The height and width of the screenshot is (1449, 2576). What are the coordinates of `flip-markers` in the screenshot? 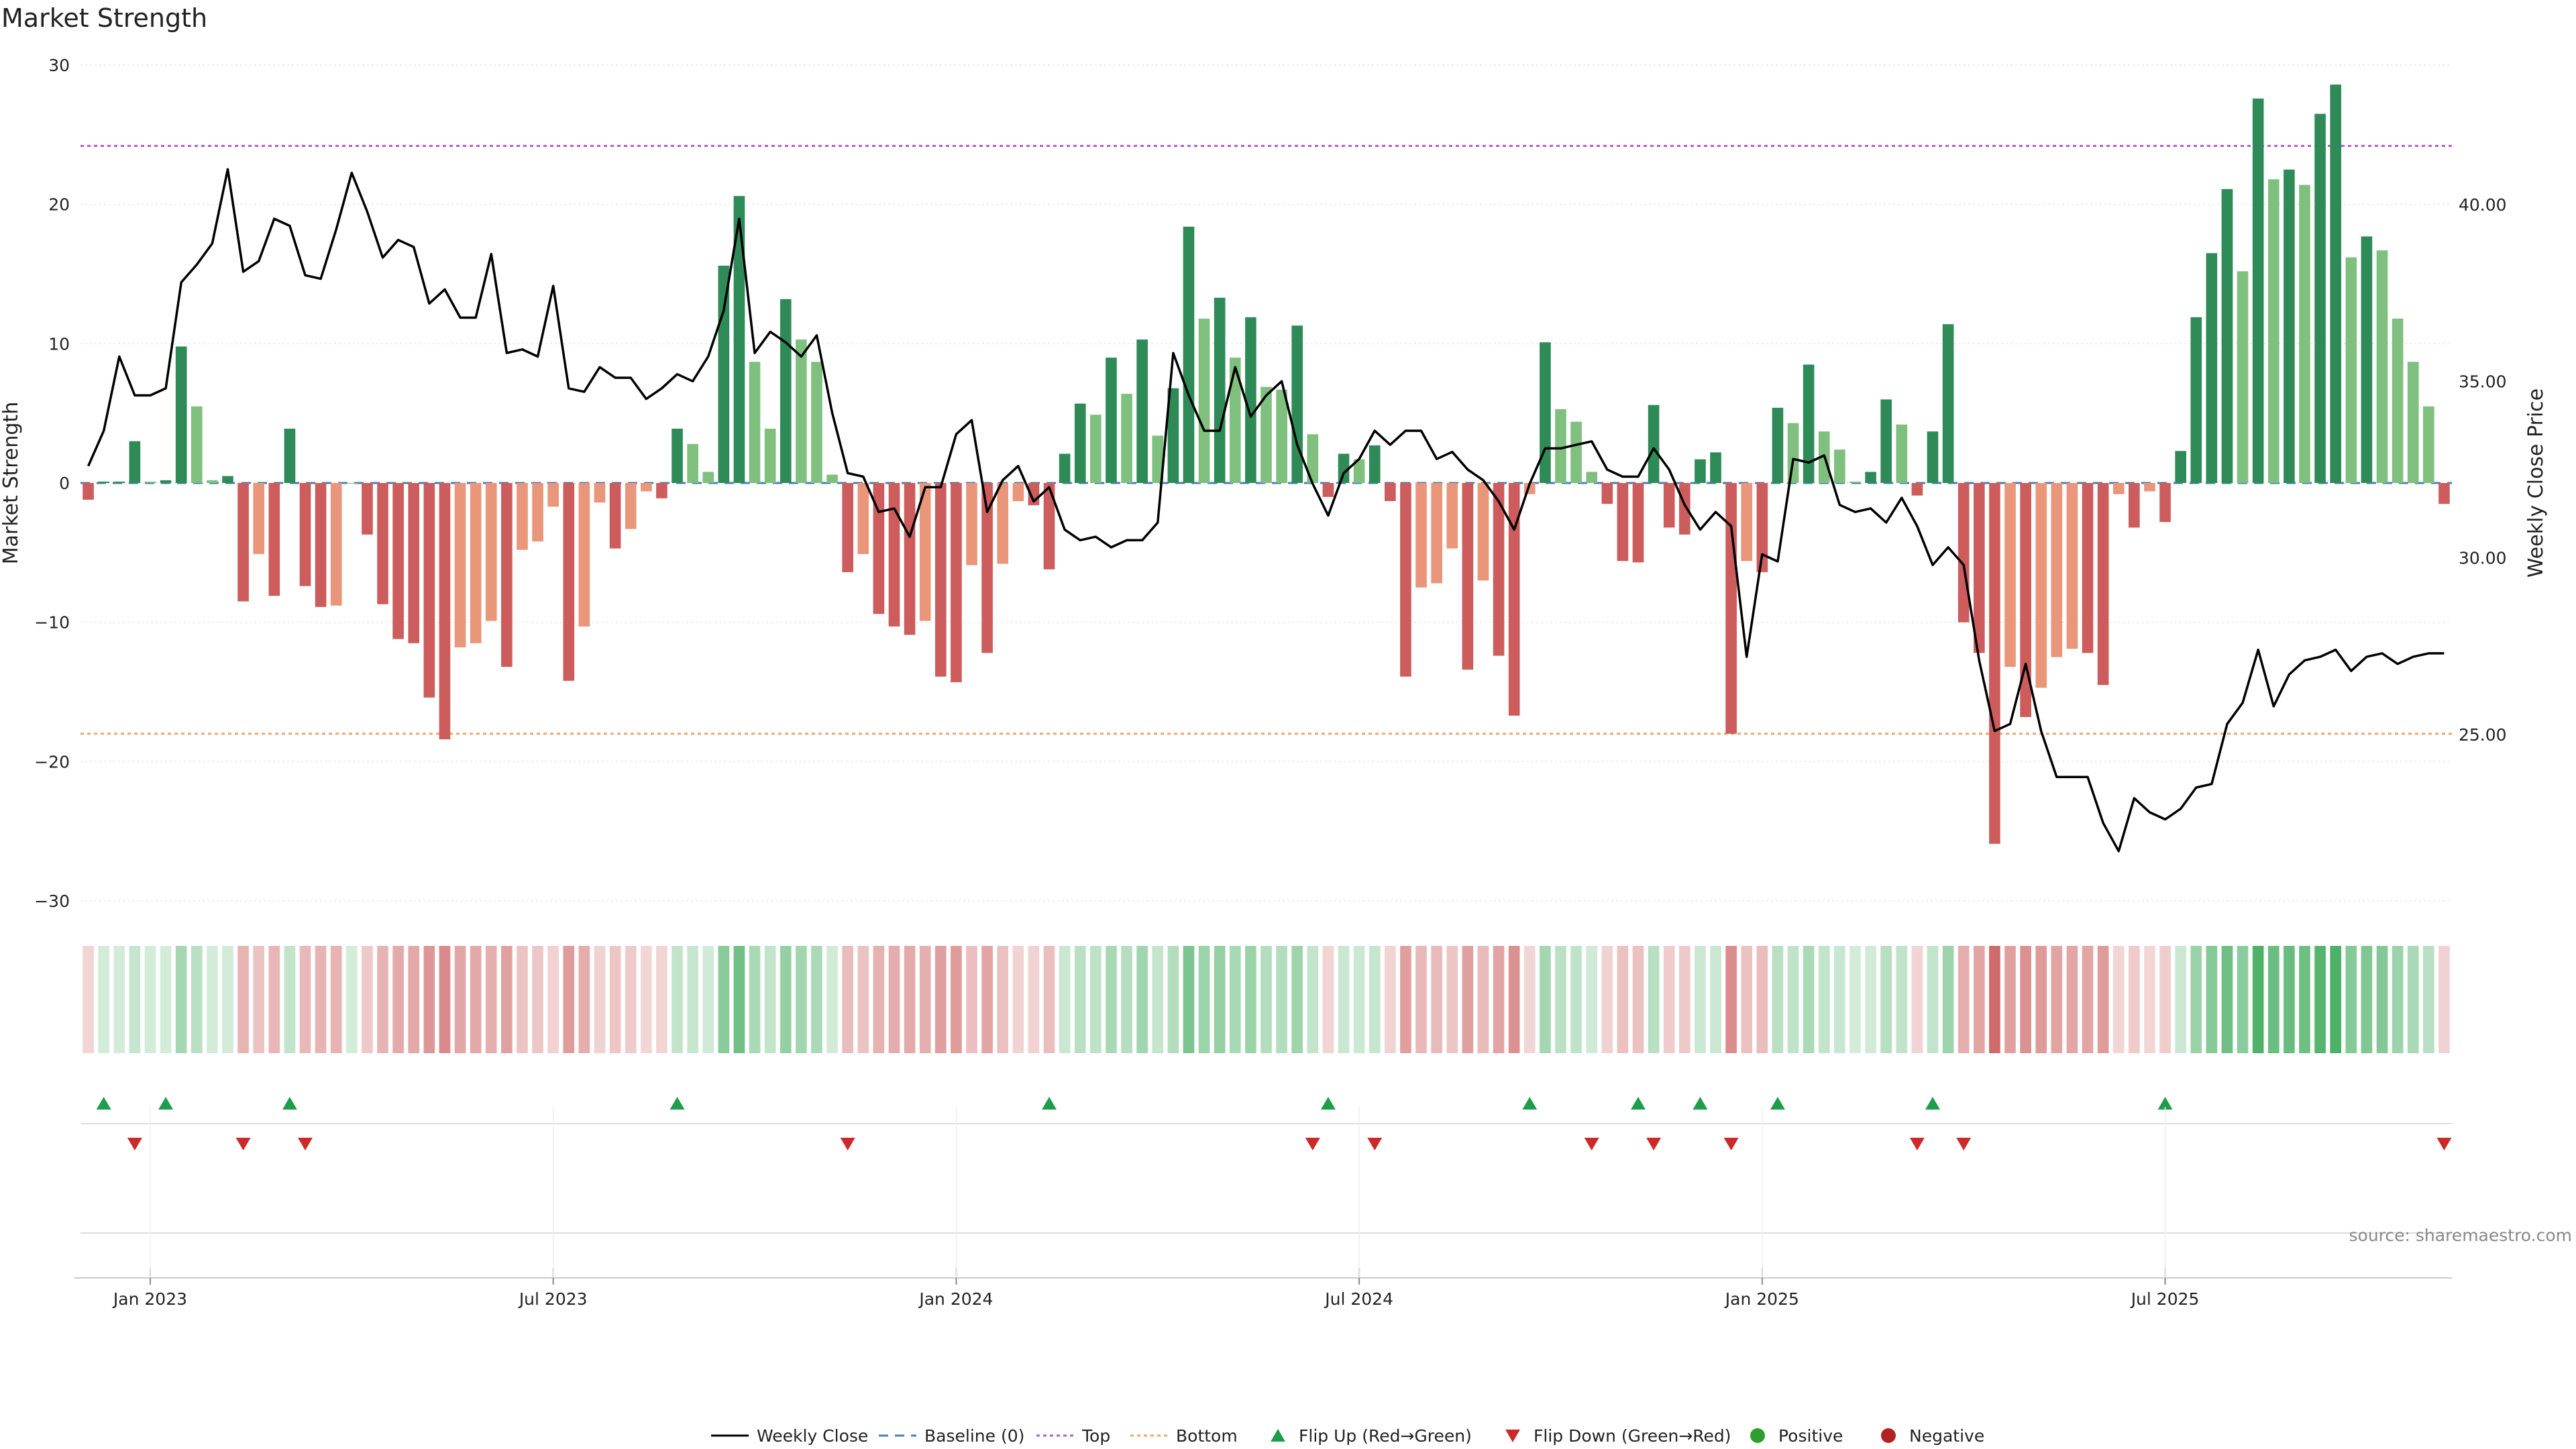 It's located at (1266, 1165).